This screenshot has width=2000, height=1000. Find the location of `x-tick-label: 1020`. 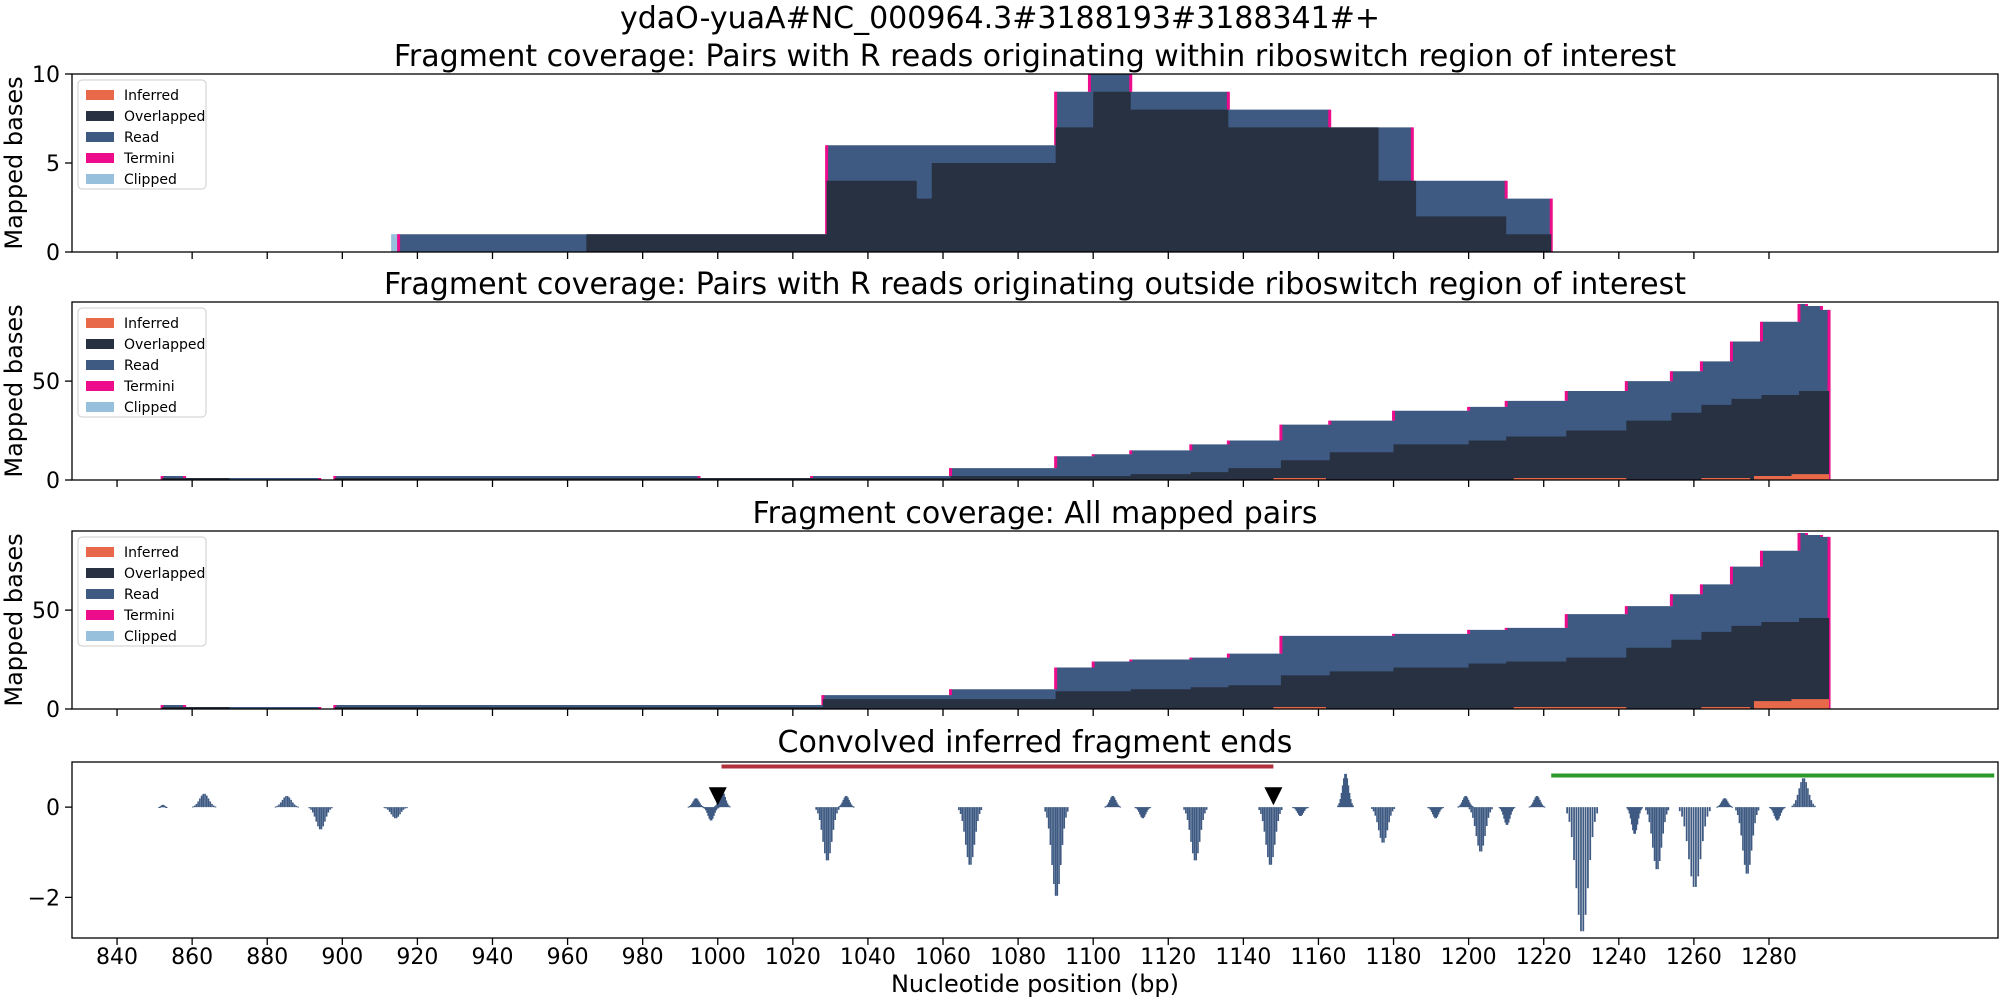

x-tick-label: 1020 is located at coordinates (793, 957).